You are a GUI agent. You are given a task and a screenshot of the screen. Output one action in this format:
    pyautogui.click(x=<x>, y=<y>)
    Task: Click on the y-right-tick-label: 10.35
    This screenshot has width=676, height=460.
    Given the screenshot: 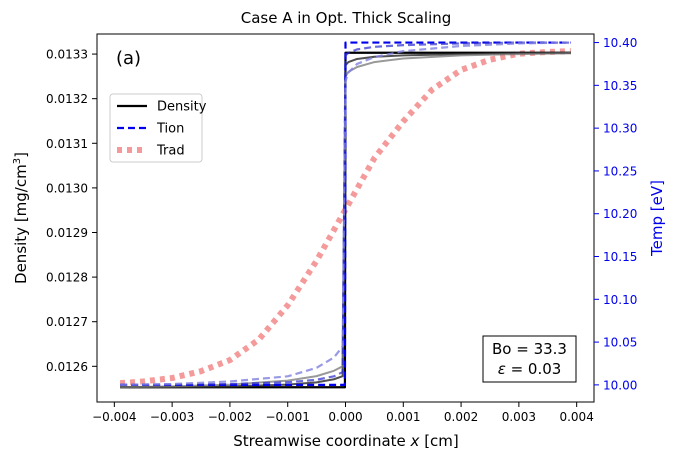 What is the action you would take?
    pyautogui.click(x=620, y=86)
    